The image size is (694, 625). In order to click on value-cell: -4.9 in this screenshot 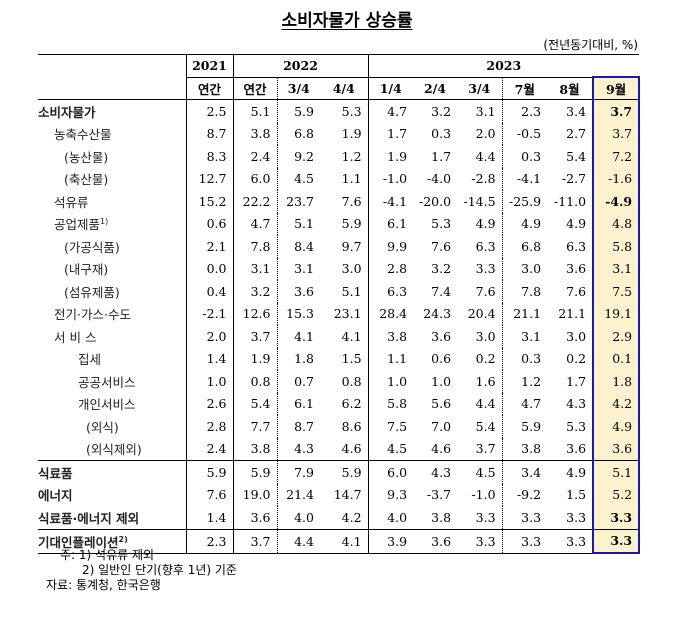, I will do `click(616, 201)`.